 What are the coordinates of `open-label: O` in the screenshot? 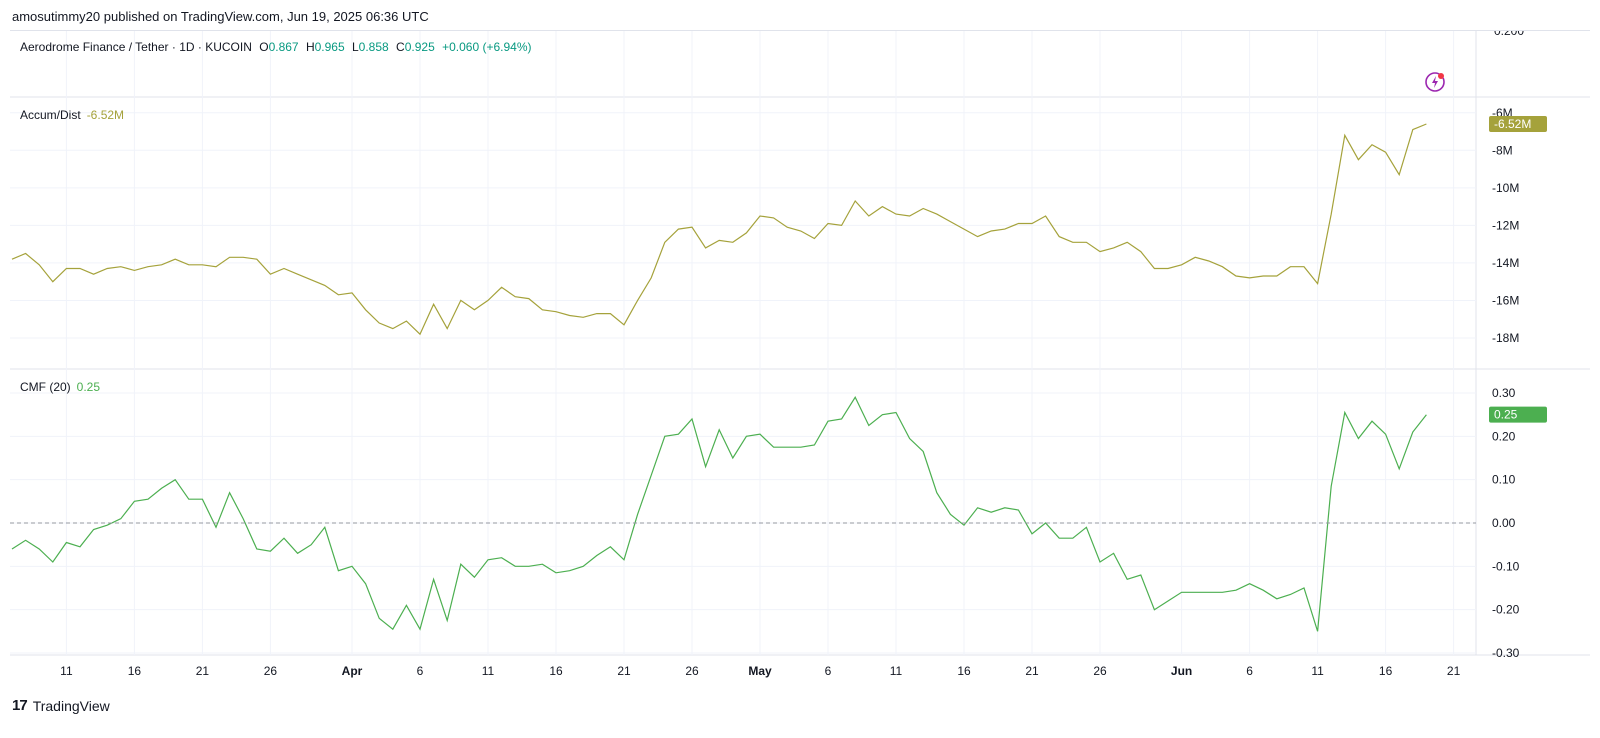 It's located at (264, 47).